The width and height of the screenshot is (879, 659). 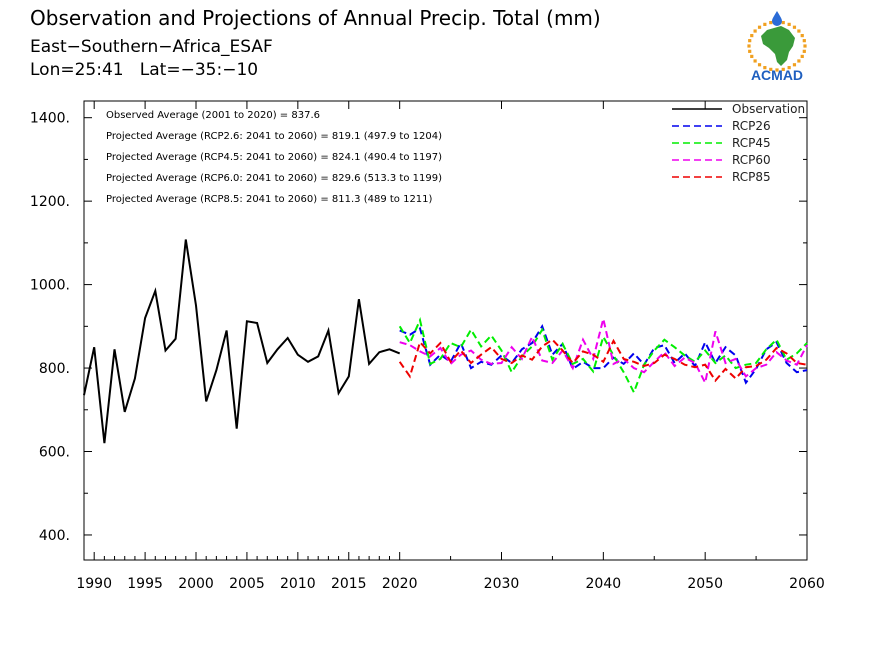 What do you see at coordinates (242, 341) in the screenshot?
I see `series-line-observation` at bounding box center [242, 341].